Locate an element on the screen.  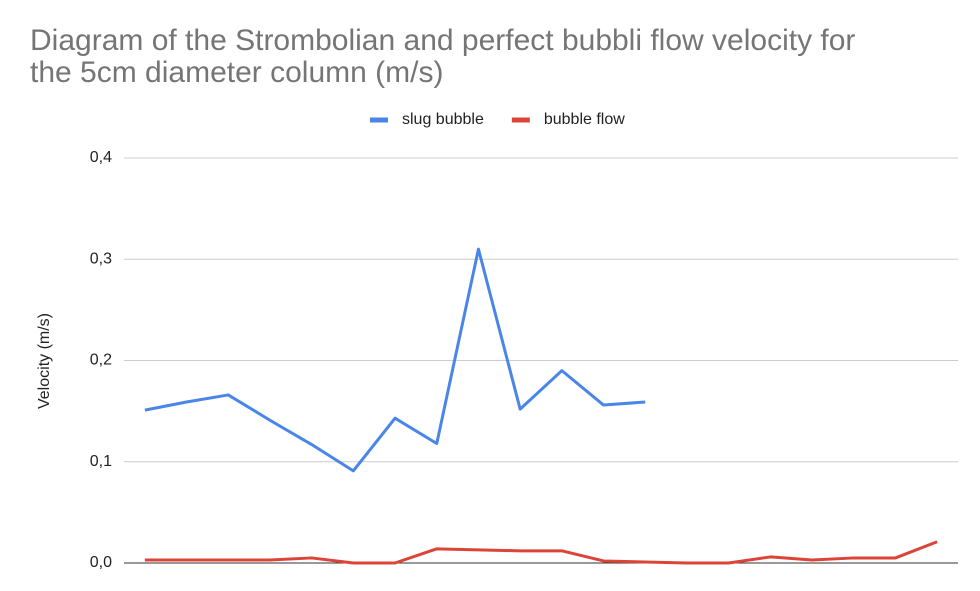
y-tick-label: 0,1 is located at coordinates (101, 461).